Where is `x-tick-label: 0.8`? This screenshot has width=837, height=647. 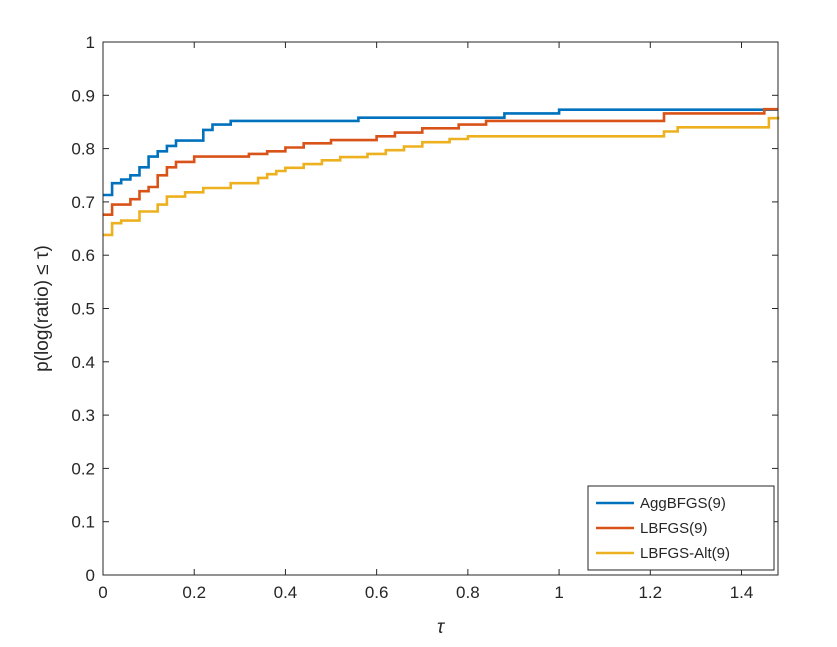 x-tick-label: 0.8 is located at coordinates (468, 592).